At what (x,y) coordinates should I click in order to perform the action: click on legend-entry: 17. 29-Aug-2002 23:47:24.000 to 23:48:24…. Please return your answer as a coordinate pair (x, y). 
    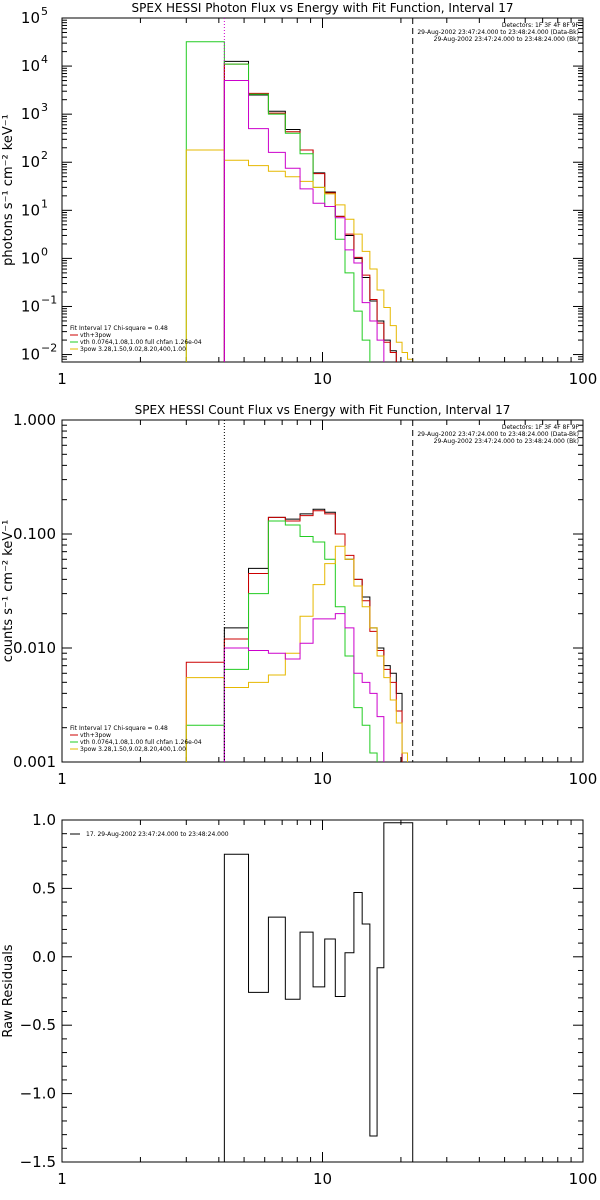
    Looking at the image, I should click on (157, 834).